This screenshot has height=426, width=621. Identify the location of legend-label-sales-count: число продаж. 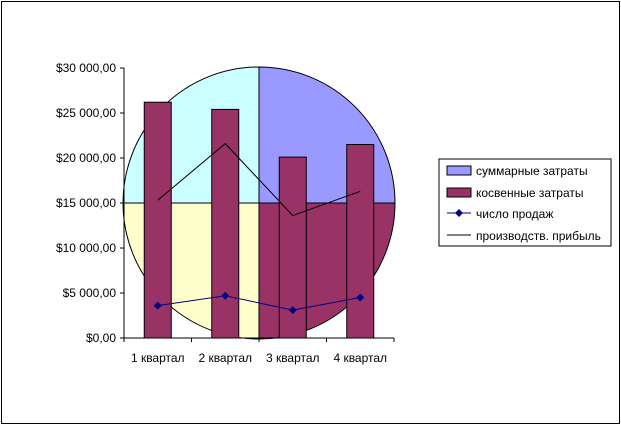
(514, 214).